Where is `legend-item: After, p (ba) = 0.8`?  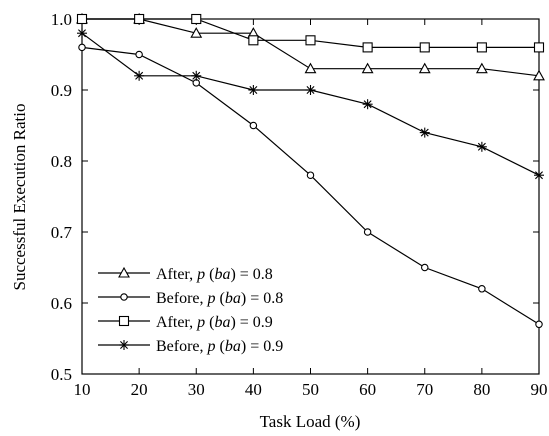 legend-item: After, p (ba) = 0.8 is located at coordinates (185, 274).